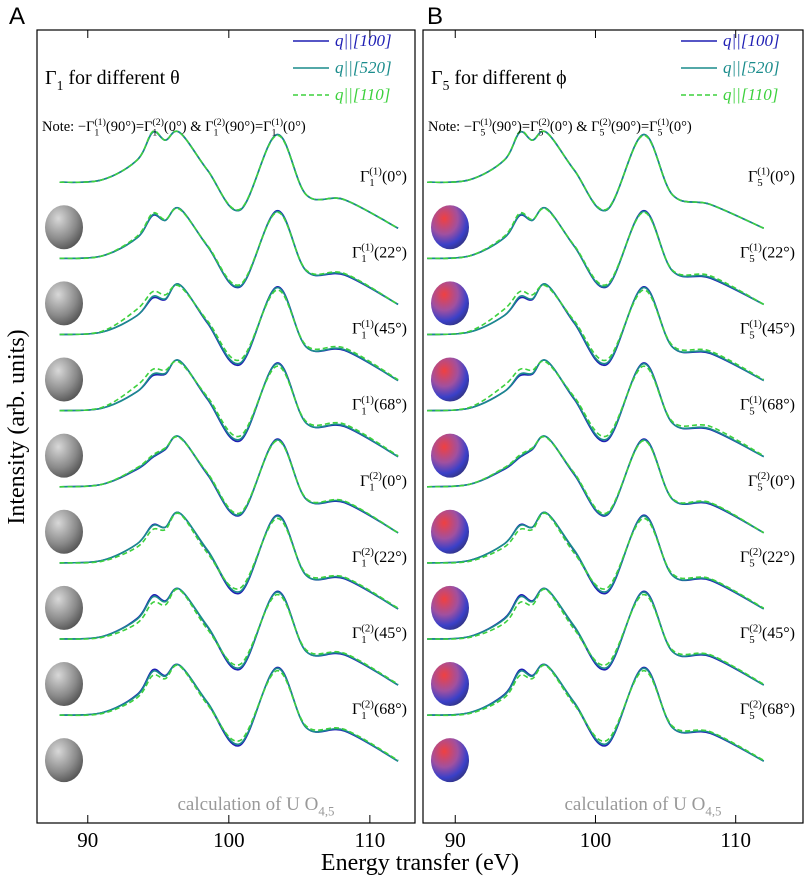  Describe the element at coordinates (379, 406) in the screenshot. I see `curve-label: Γ (1)1 (68°)` at that location.